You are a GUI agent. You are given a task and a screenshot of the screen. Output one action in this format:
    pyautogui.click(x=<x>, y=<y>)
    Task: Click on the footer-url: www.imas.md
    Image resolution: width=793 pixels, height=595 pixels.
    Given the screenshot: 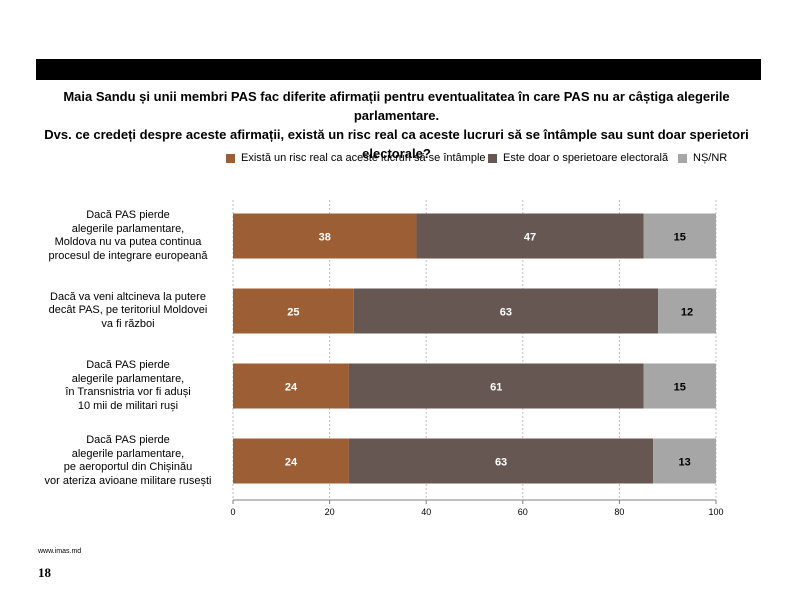 What is the action you would take?
    pyautogui.click(x=60, y=551)
    